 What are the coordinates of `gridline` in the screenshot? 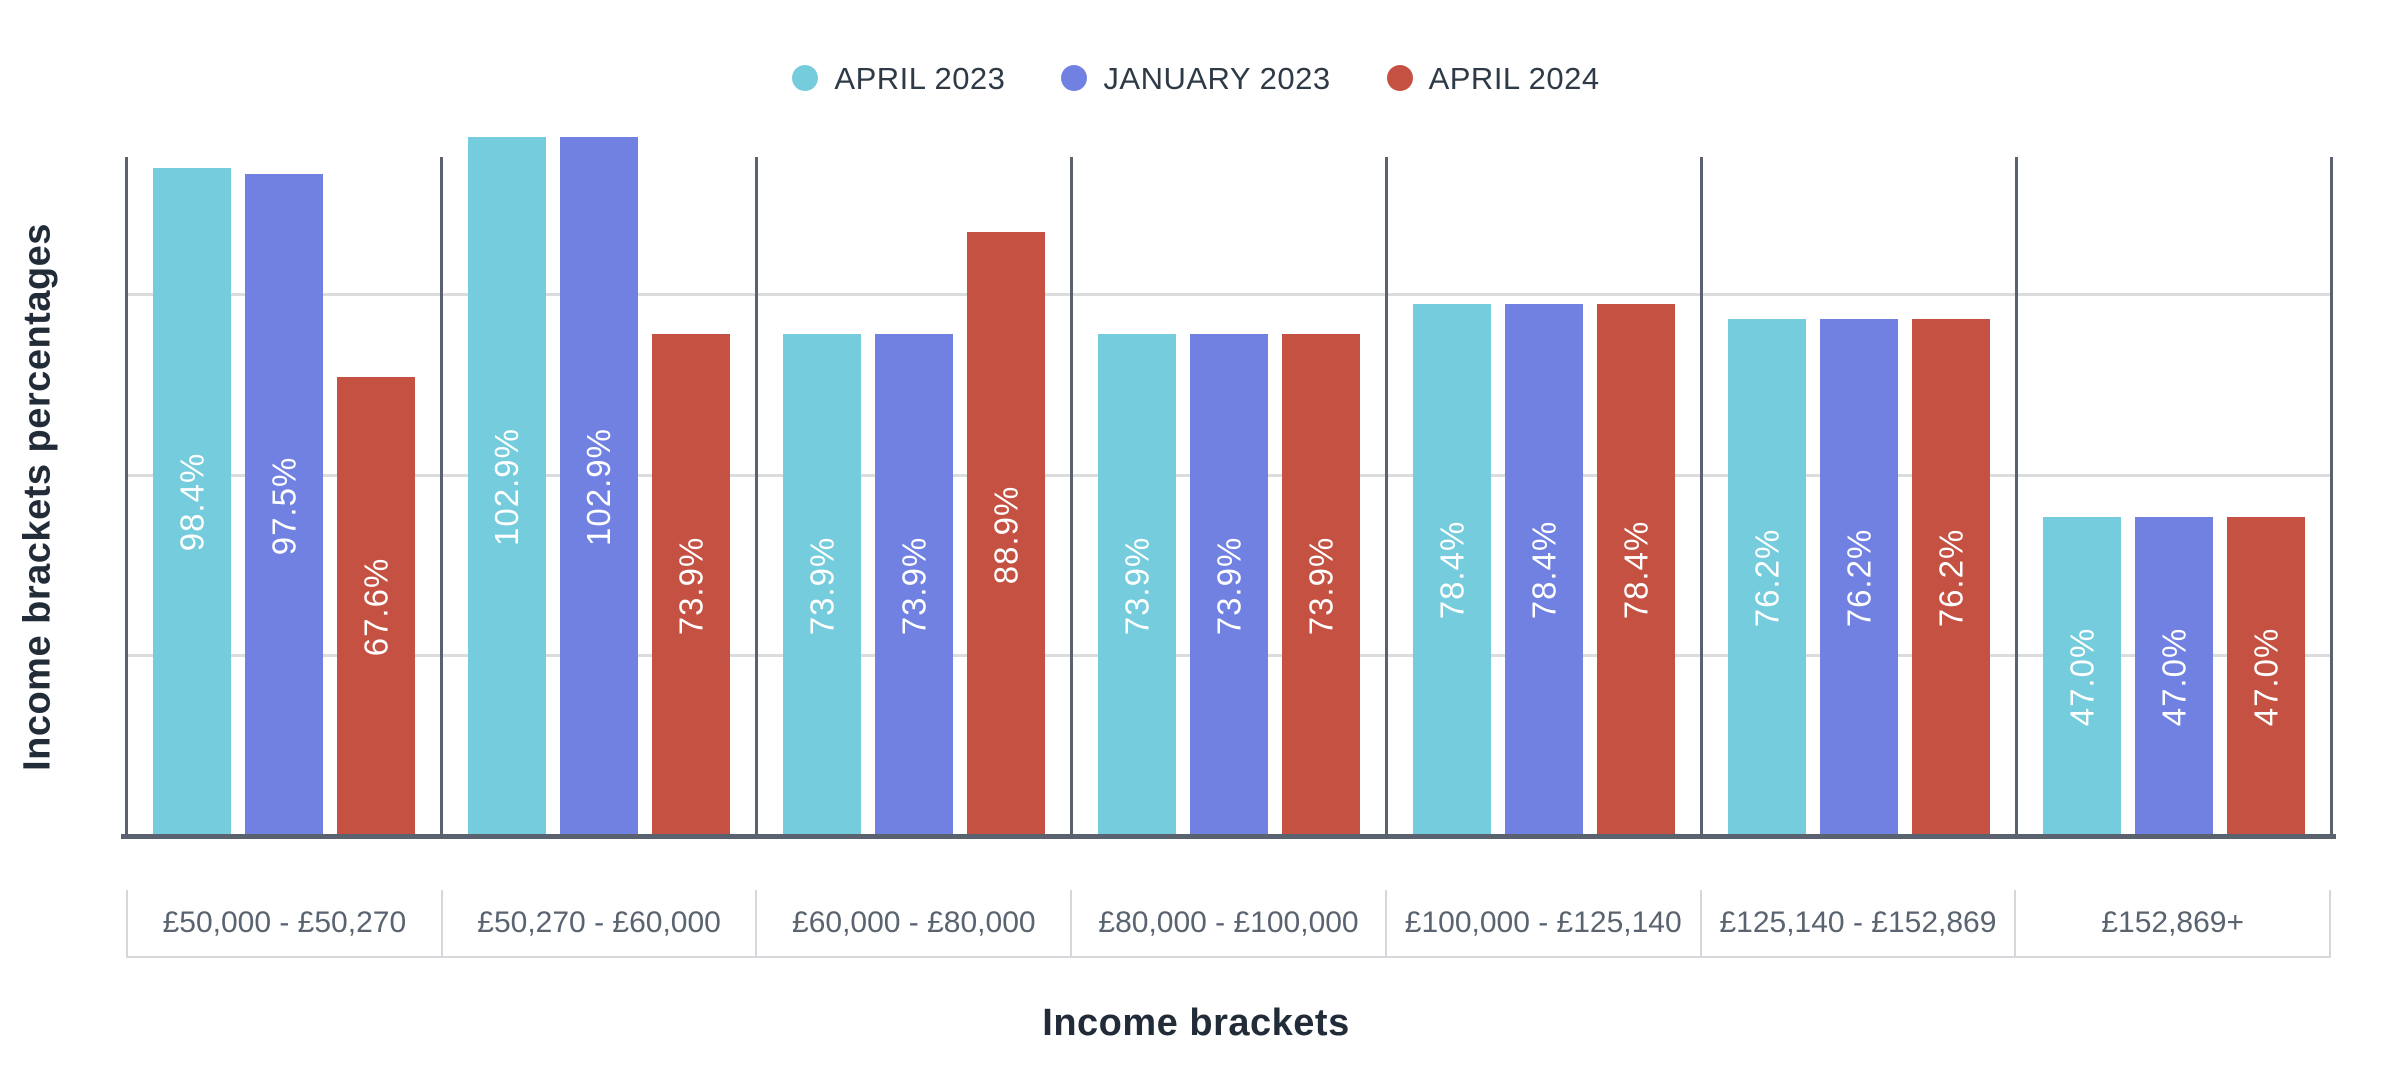 It's located at (1228, 295).